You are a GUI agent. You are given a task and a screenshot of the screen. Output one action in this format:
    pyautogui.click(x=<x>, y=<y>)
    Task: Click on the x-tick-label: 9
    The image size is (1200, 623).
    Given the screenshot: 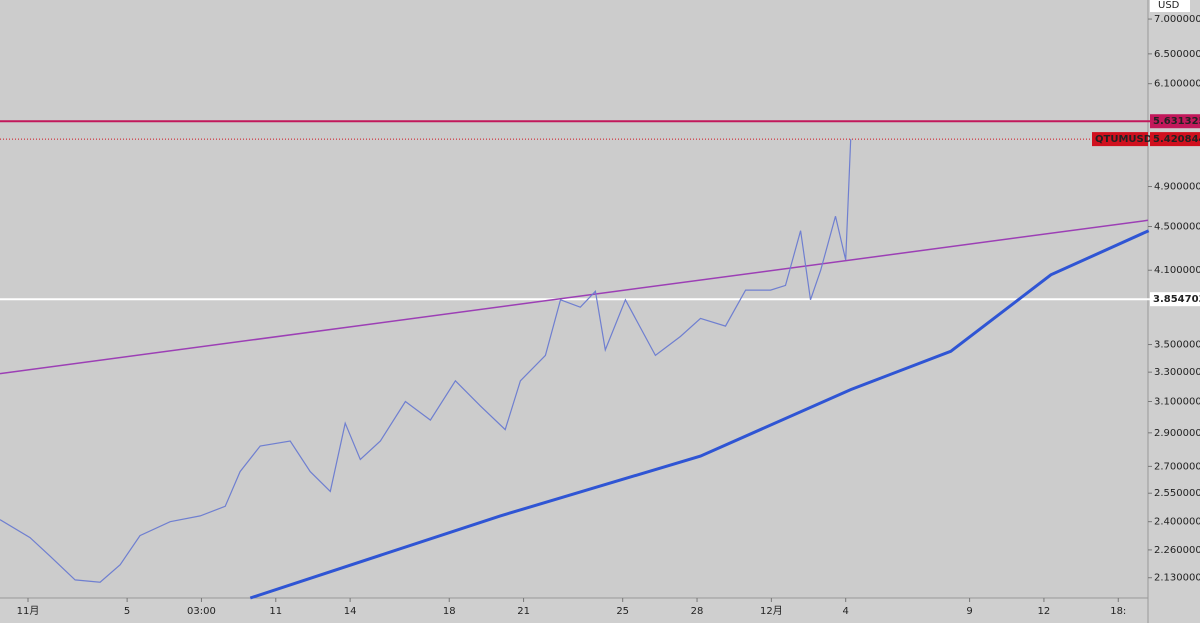 What is the action you would take?
    pyautogui.click(x=969, y=611)
    